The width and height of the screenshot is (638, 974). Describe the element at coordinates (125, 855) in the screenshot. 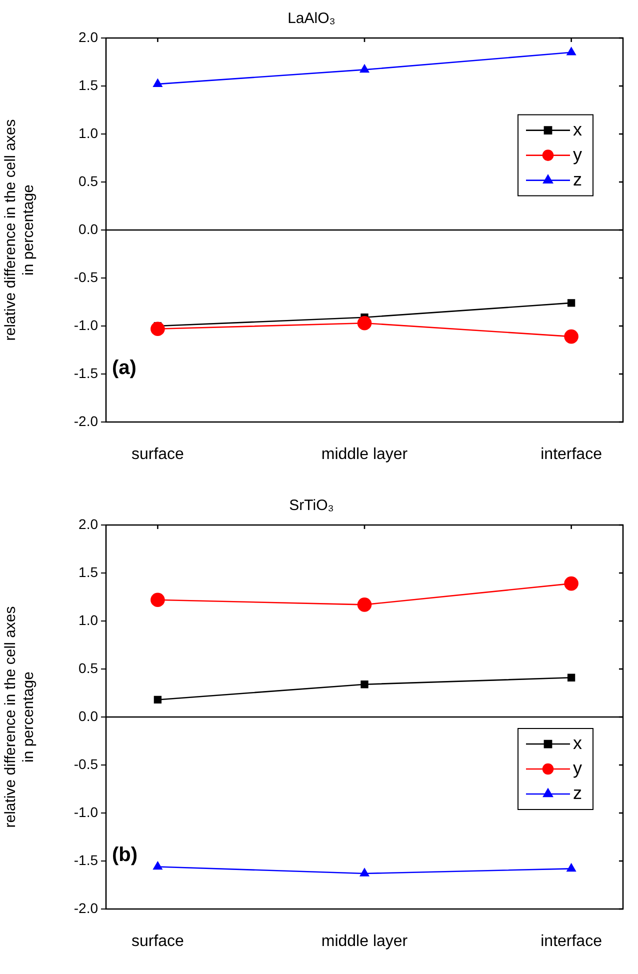

I see `annotation: (b)` at that location.